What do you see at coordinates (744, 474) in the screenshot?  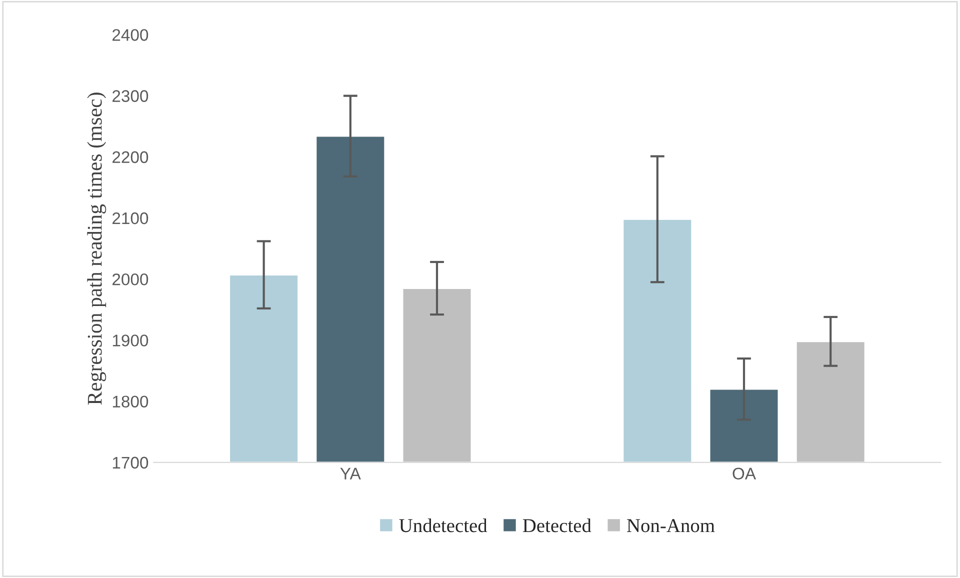 I see `x-tick-label: OA` at bounding box center [744, 474].